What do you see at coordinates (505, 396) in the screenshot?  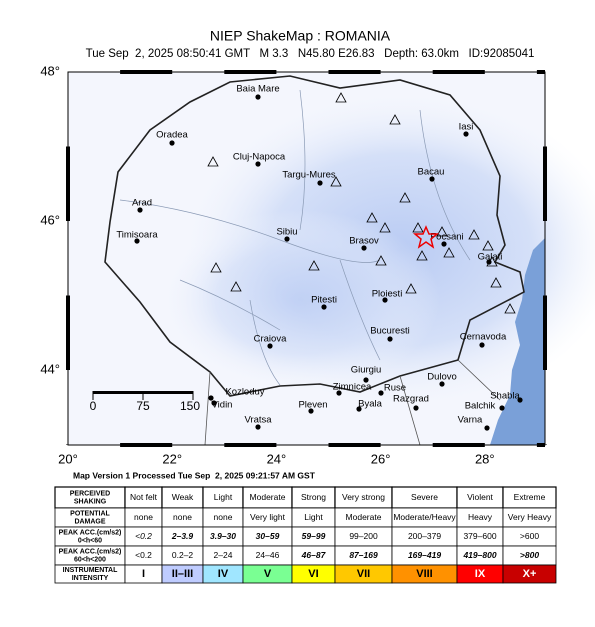 I see `city-label: Shabla` at bounding box center [505, 396].